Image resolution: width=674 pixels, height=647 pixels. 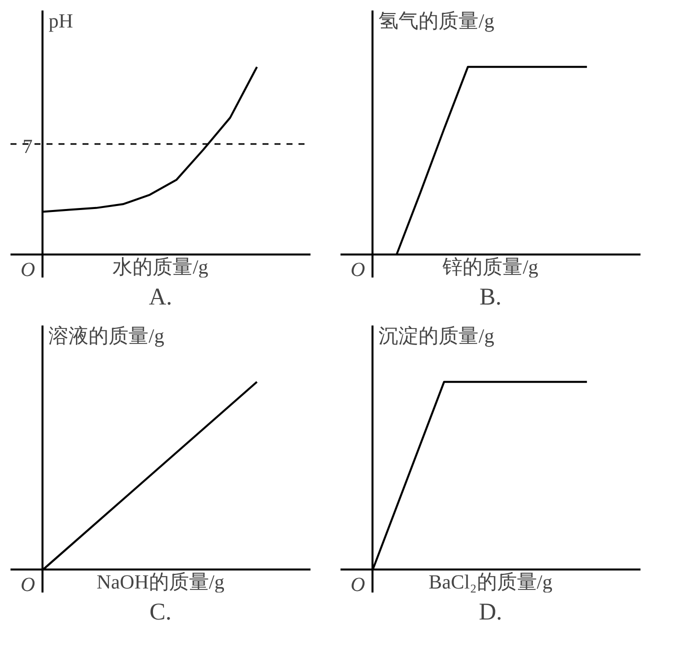 I want to click on annotation: 7, so click(x=27, y=147).